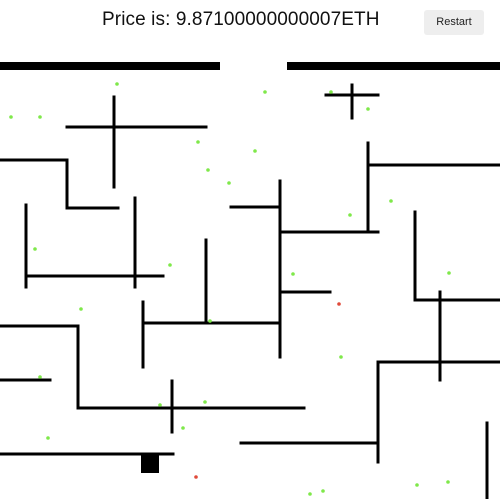  I want to click on enemies, so click(267, 390).